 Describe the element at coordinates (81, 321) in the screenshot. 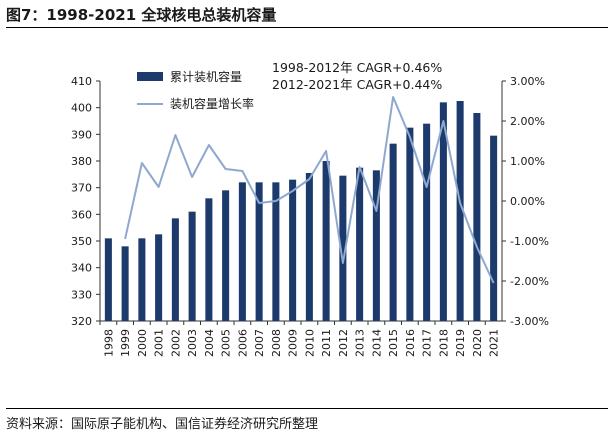

I see `left-tick-label: 320` at that location.